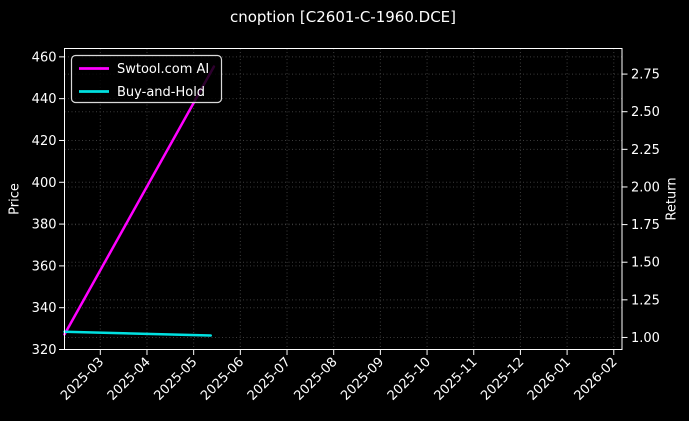 Image resolution: width=689 pixels, height=421 pixels. What do you see at coordinates (456, 379) in the screenshot?
I see `x-tick-label: 2025-11` at bounding box center [456, 379].